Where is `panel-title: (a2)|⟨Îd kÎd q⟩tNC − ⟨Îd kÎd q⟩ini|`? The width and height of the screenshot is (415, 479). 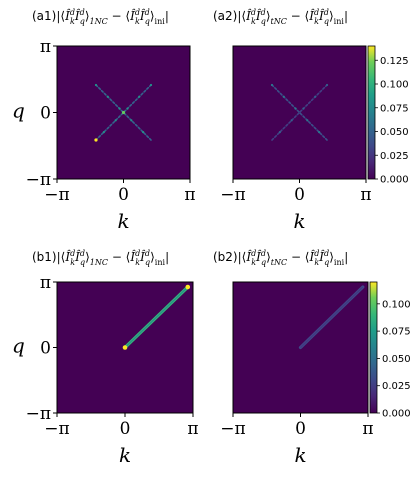 panel-title: (a2)|⟨Îd kÎd q⟩tNC − ⟨Îd kÎd q⟩ini| is located at coordinates (280, 17).